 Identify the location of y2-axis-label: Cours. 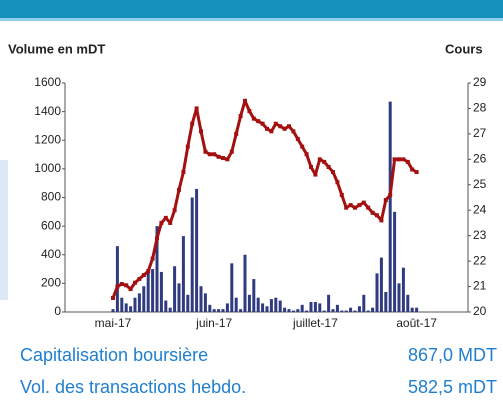
(464, 48).